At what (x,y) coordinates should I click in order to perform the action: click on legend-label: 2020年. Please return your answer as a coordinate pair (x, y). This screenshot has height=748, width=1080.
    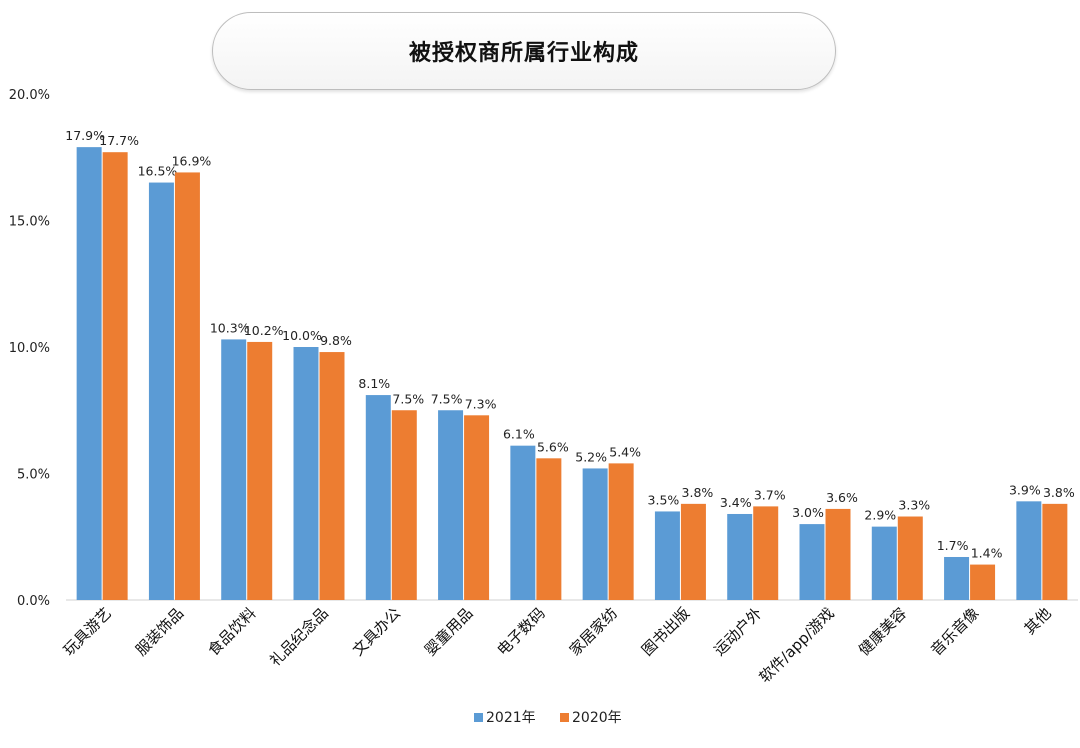
    Looking at the image, I should click on (597, 718).